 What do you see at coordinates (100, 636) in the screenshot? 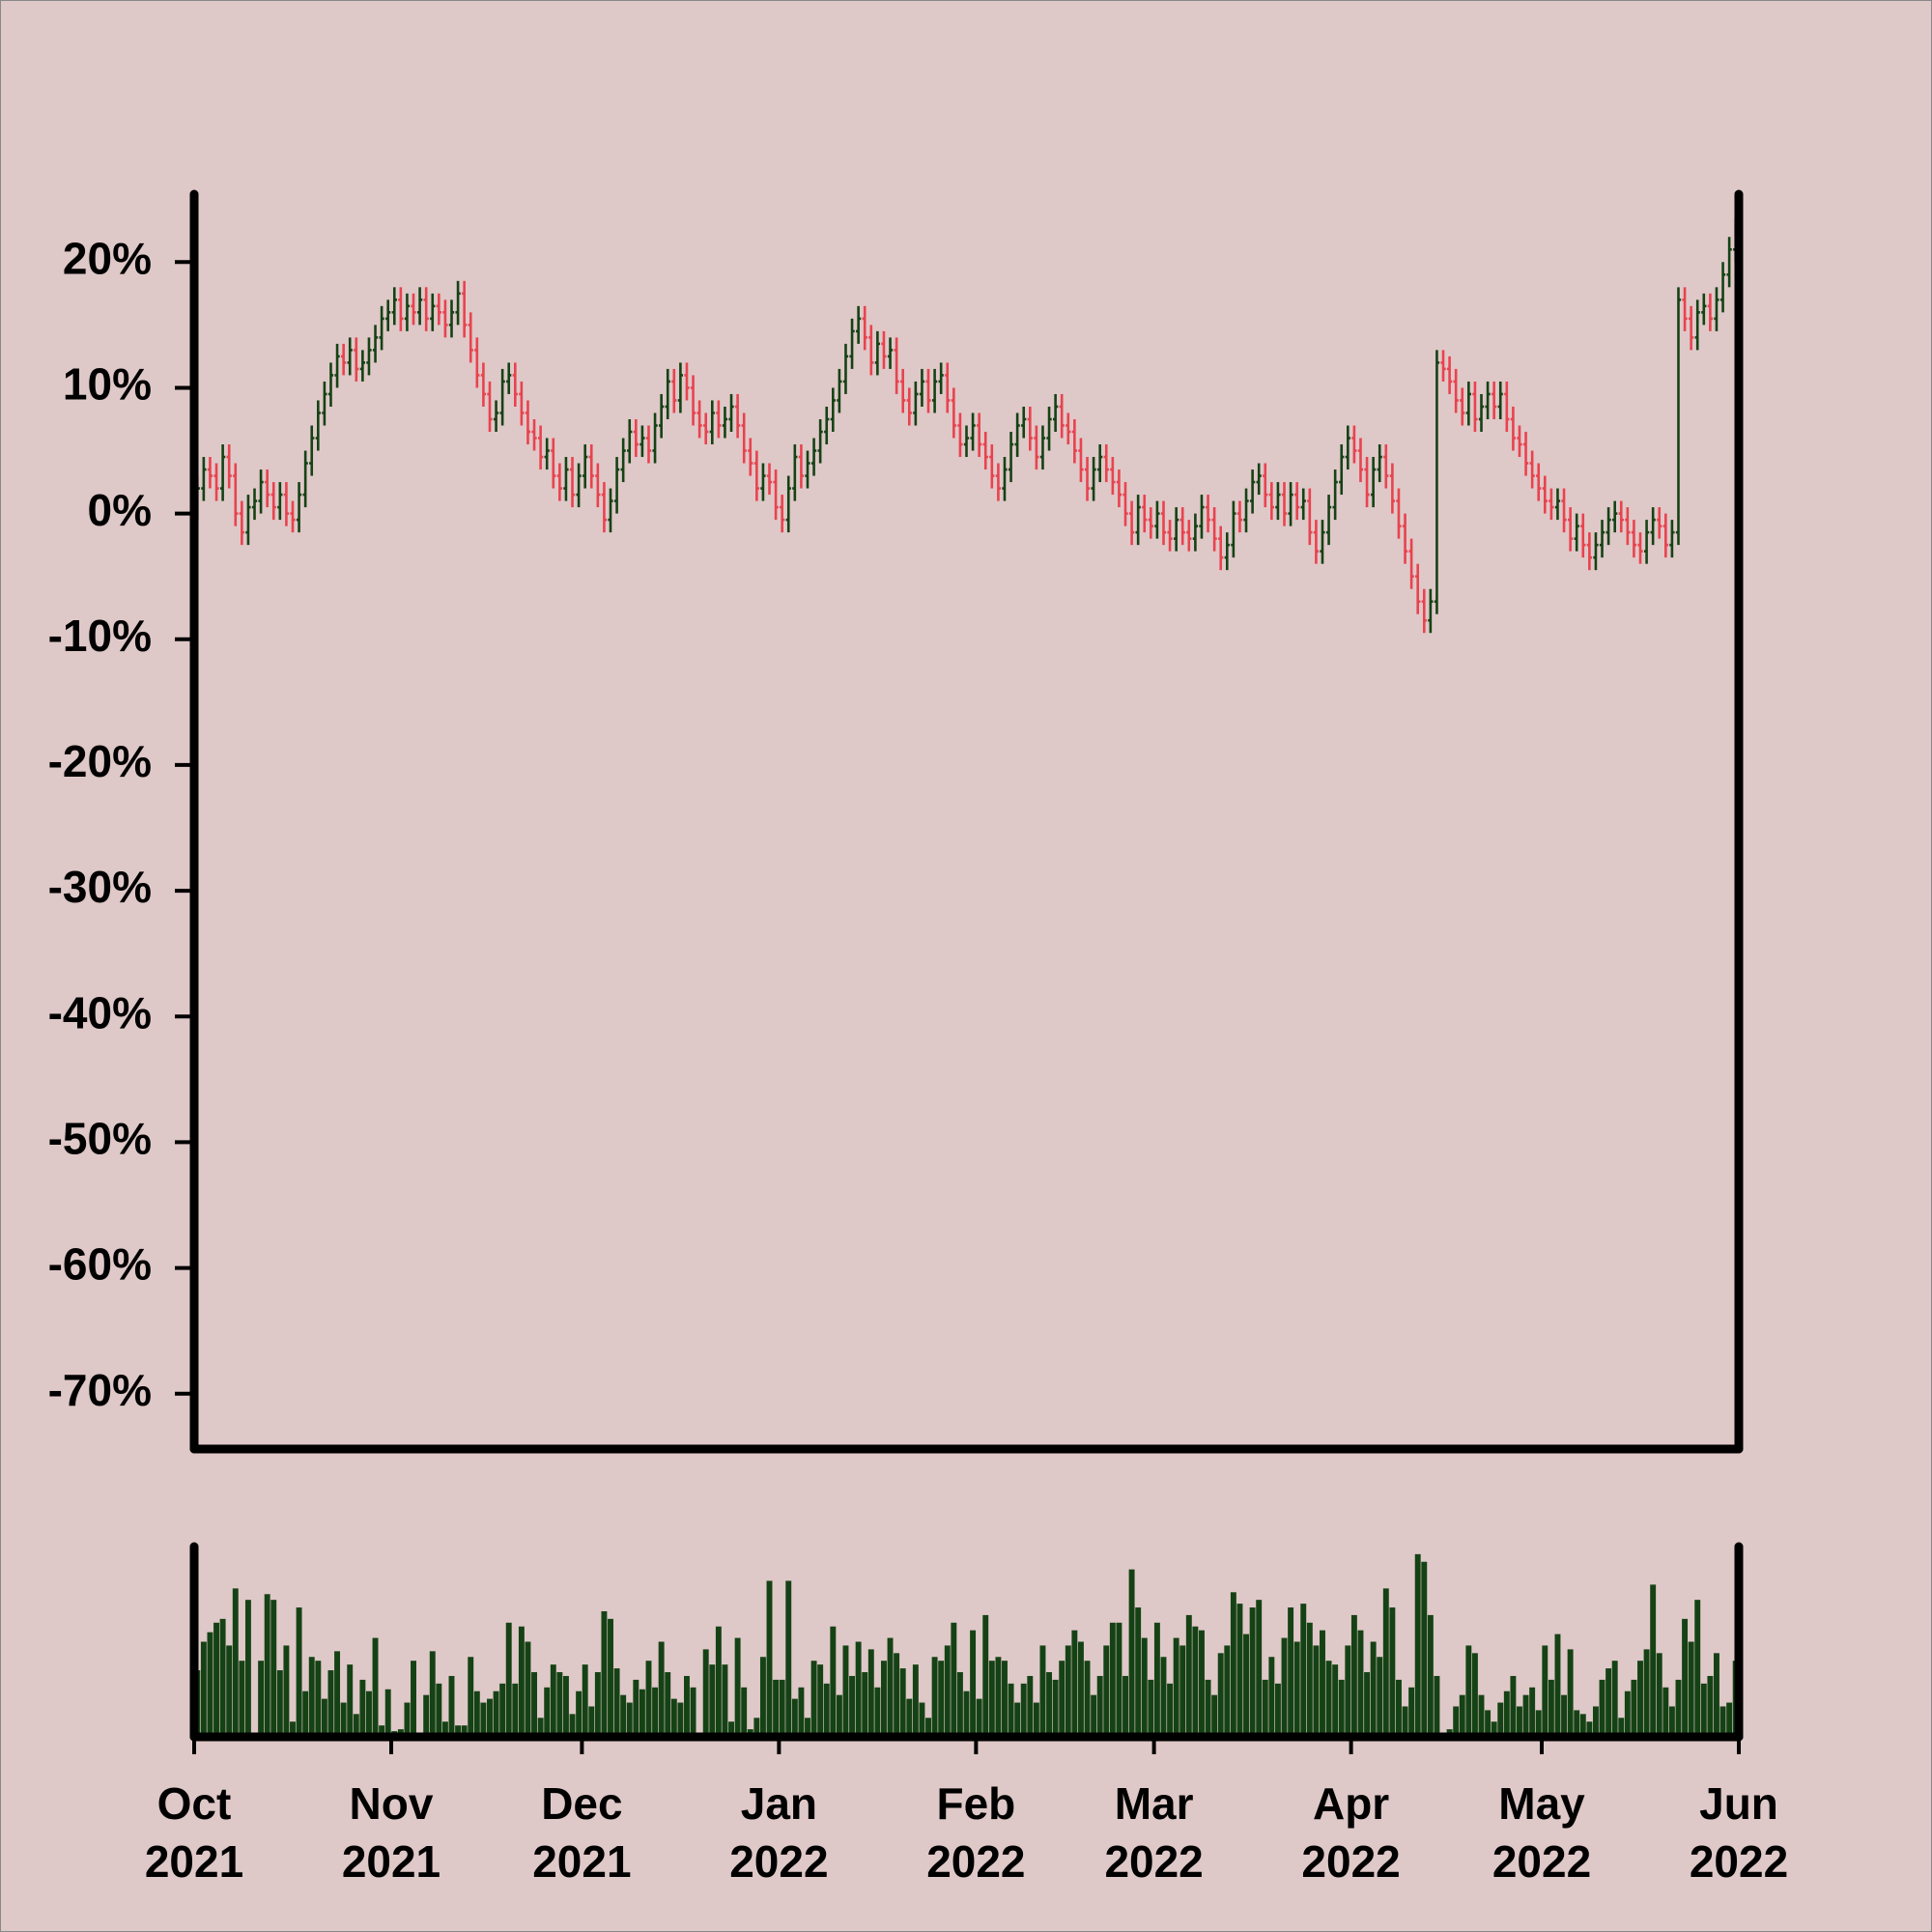
I see `y-tick-label: -10%` at bounding box center [100, 636].